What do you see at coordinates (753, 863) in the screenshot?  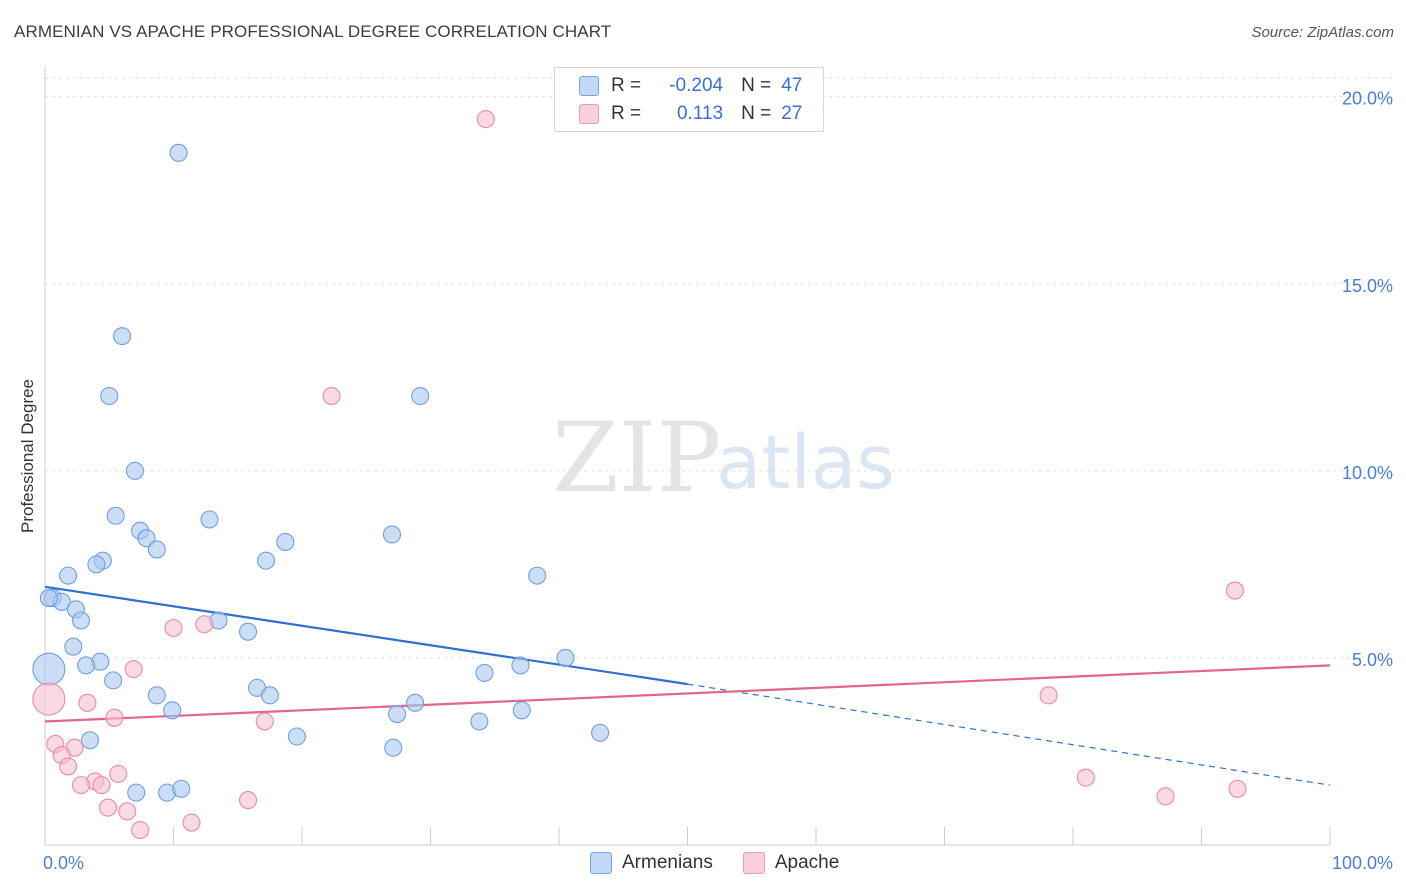 I see `apache-legend-swatch` at bounding box center [753, 863].